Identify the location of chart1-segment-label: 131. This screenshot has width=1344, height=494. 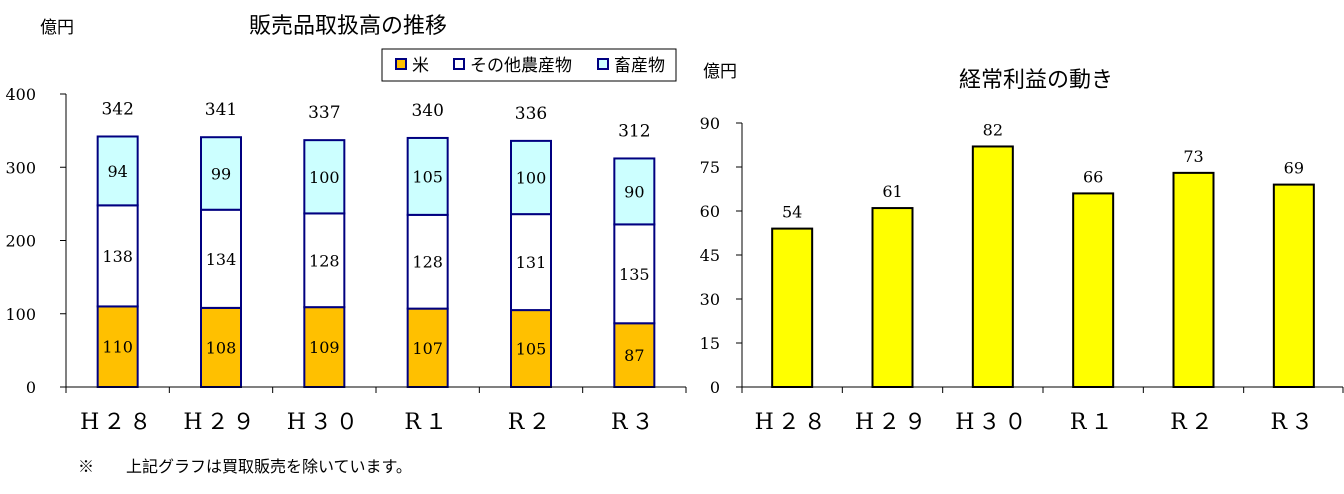
(531, 262).